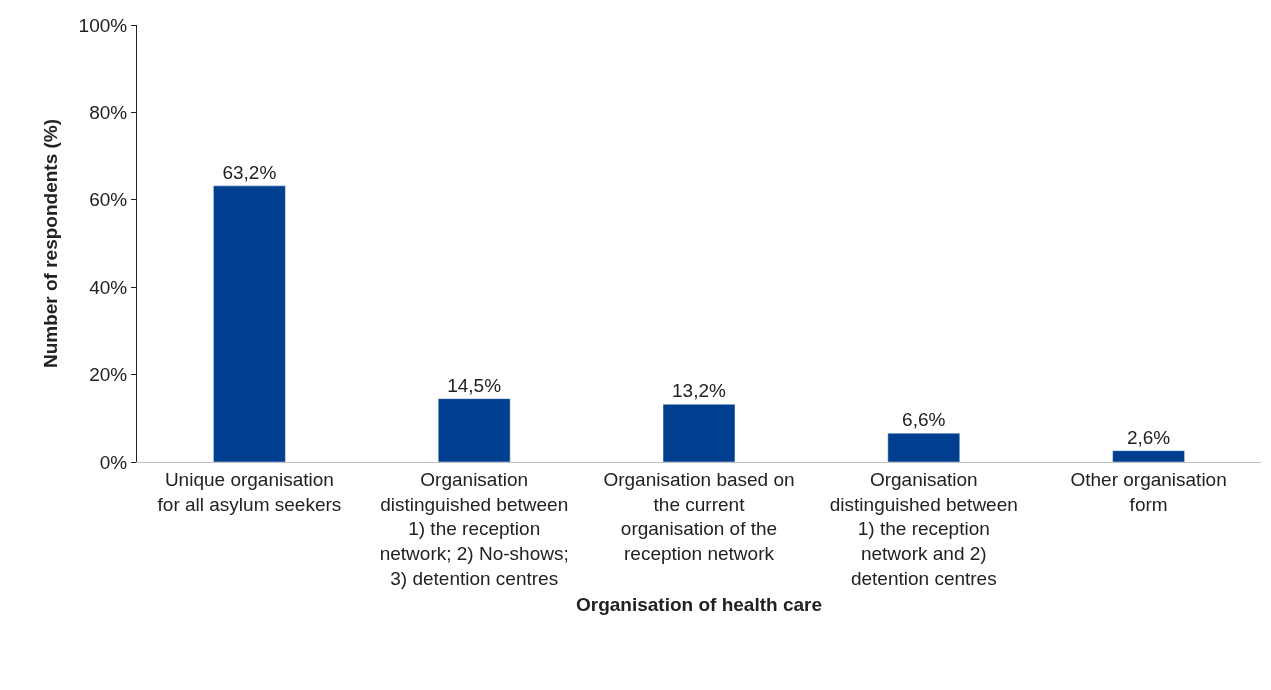 The width and height of the screenshot is (1271, 690). I want to click on data-label: 13,2%, so click(699, 391).